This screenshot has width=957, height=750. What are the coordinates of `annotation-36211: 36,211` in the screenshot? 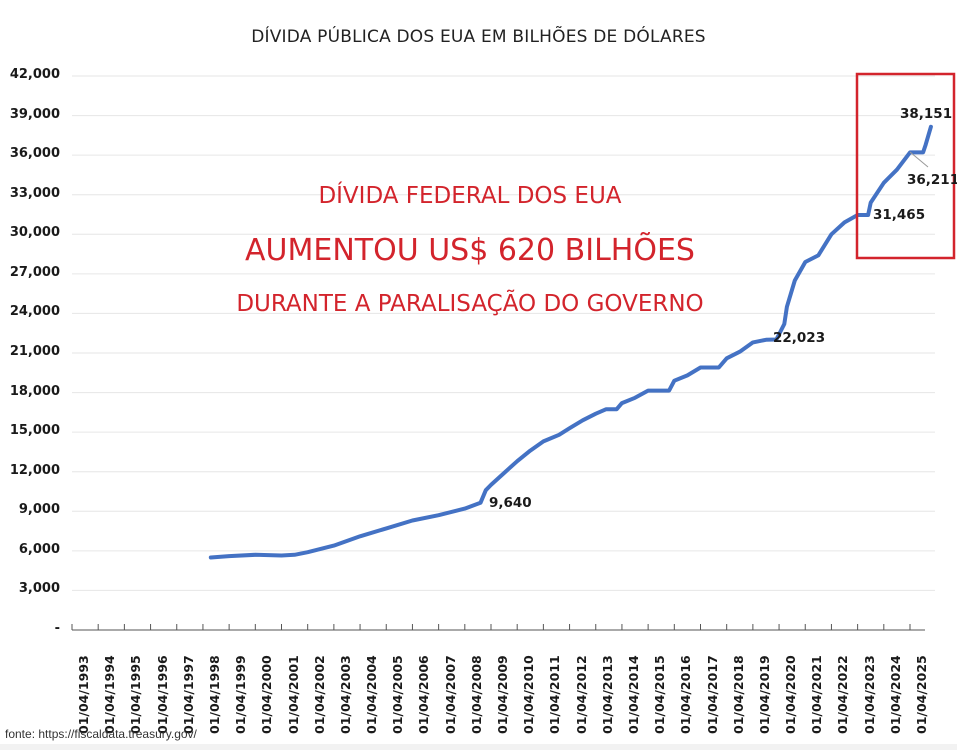 It's located at (932, 180).